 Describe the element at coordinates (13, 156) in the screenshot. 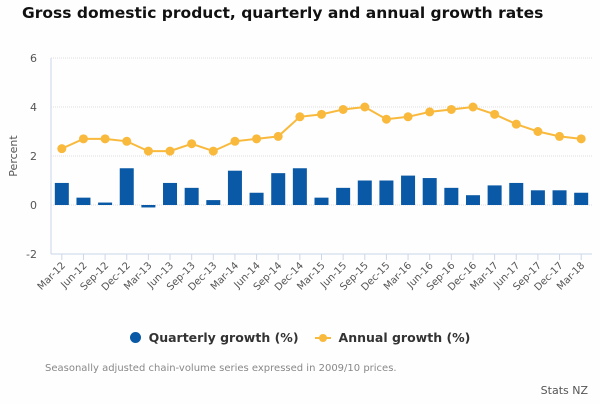

I see `y-axis-title: Percent` at that location.